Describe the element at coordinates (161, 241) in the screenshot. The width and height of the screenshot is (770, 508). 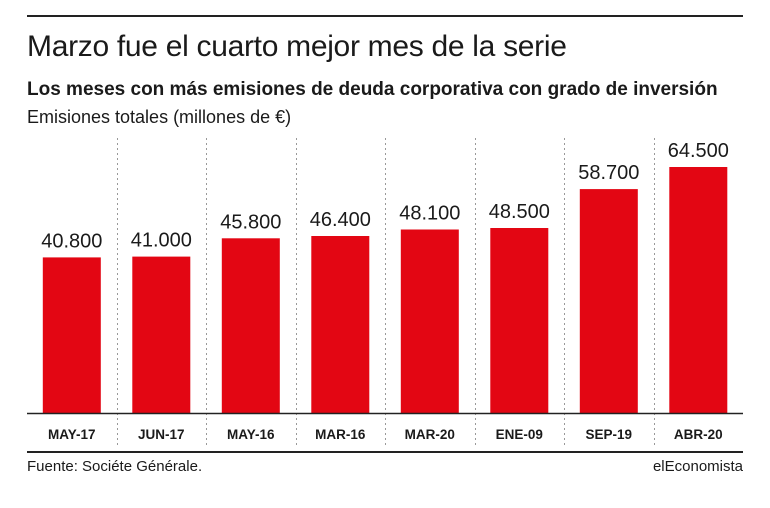
I see `data-label: 41.000` at that location.